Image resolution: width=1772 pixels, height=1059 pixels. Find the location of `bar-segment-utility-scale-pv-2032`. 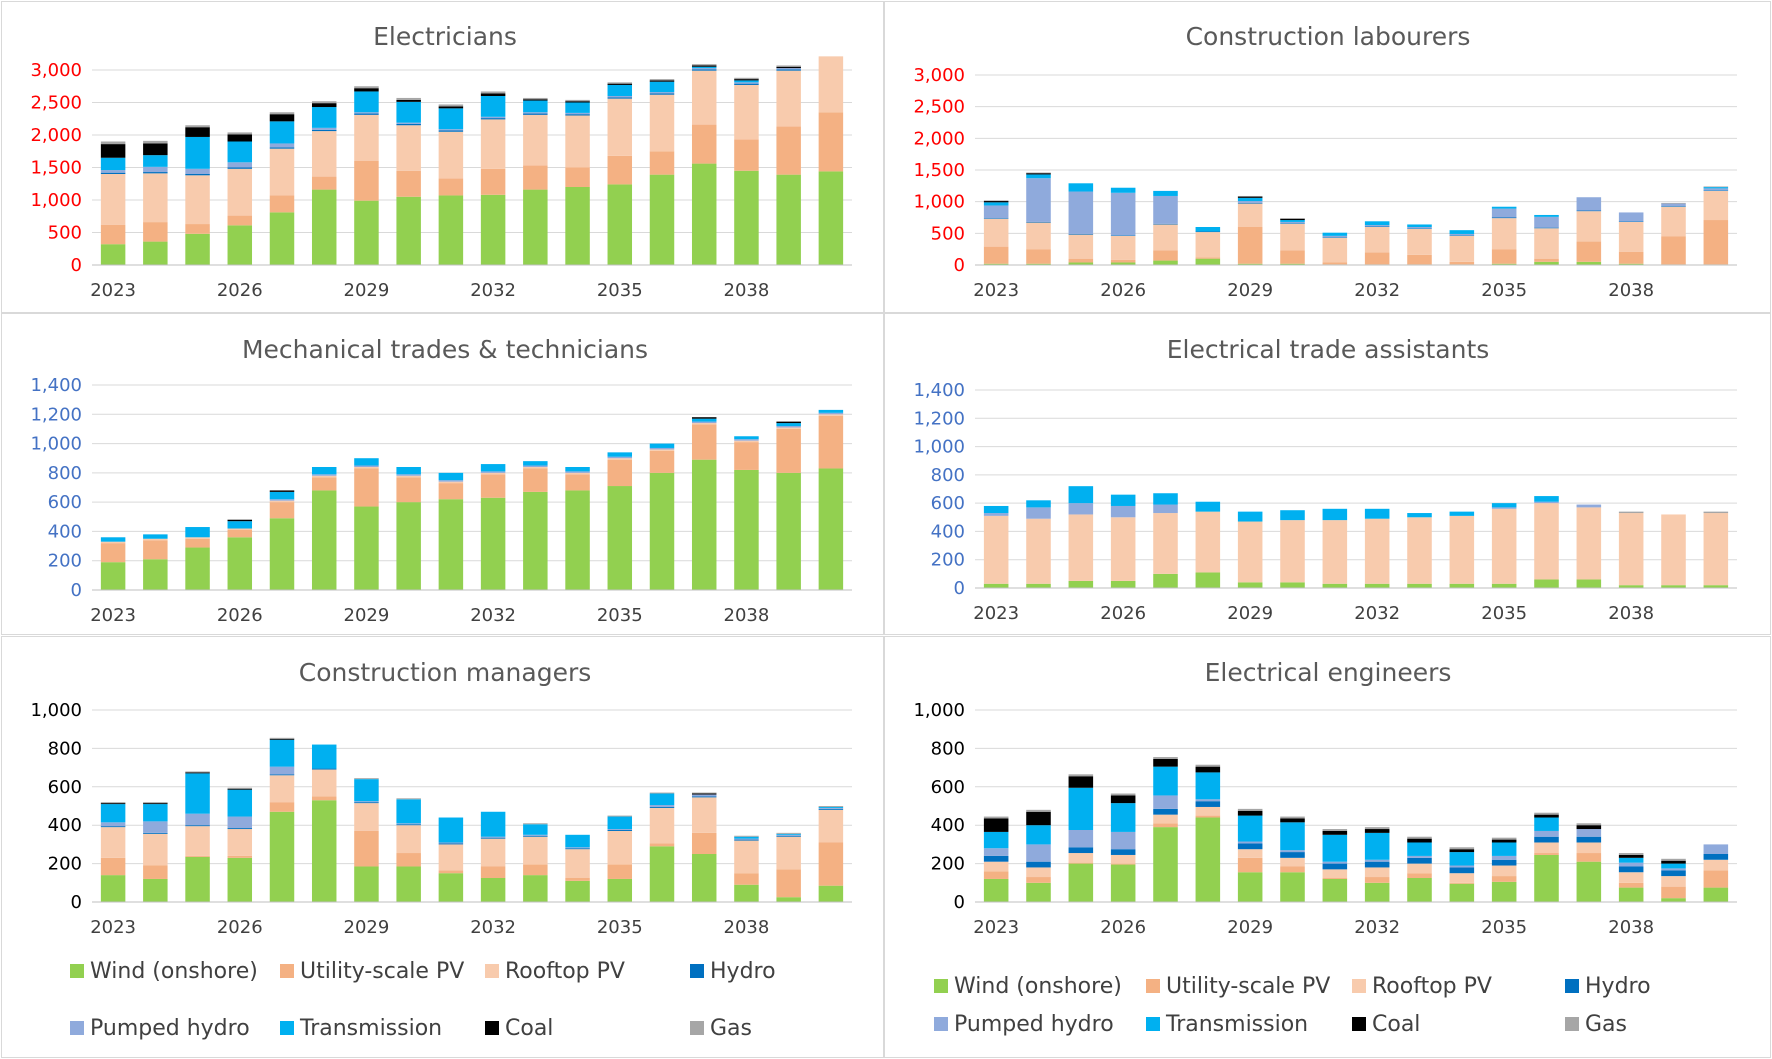

bar-segment-utility-scale-pv-2032 is located at coordinates (493, 181).